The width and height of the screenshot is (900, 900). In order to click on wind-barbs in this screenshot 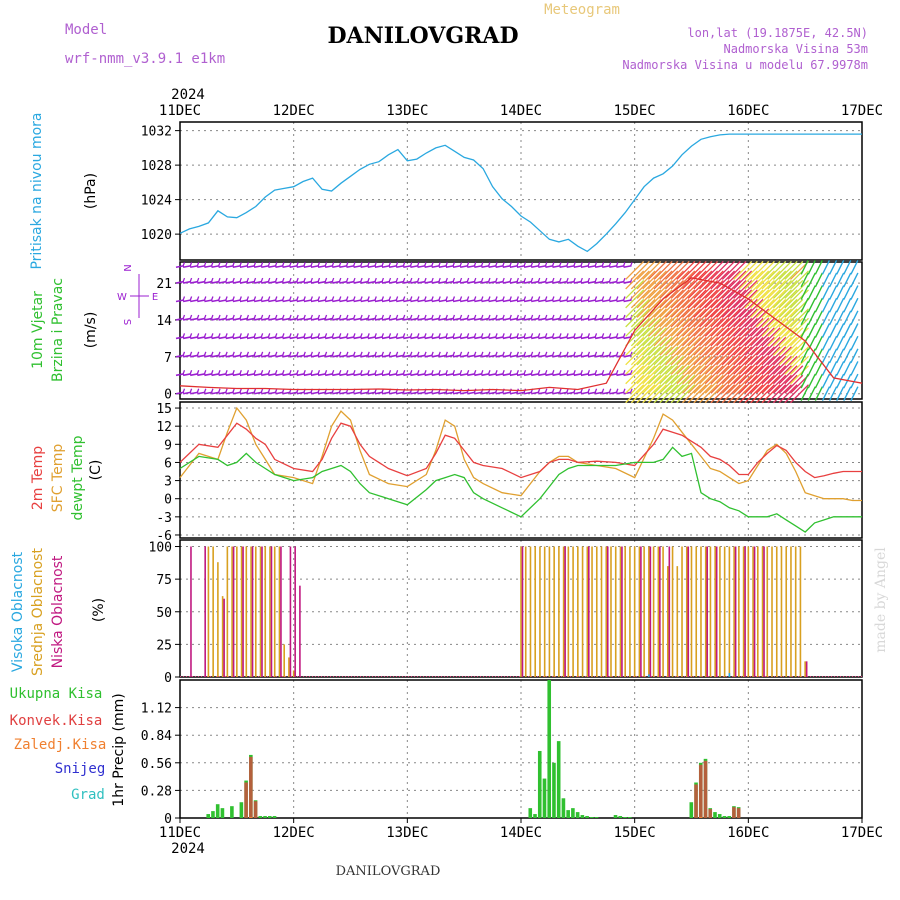, I will do `click(517, 331)`.